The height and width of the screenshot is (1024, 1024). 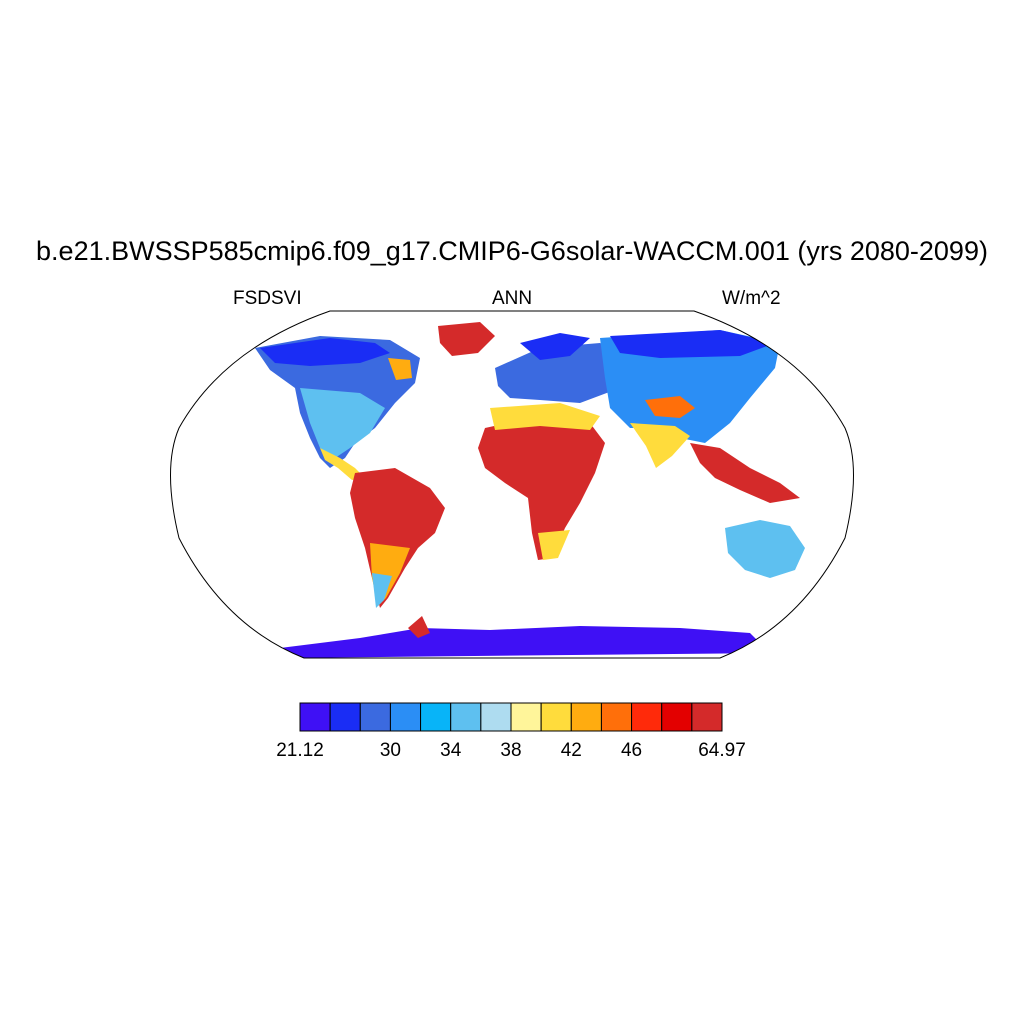 What do you see at coordinates (541, 488) in the screenshot?
I see `africa` at bounding box center [541, 488].